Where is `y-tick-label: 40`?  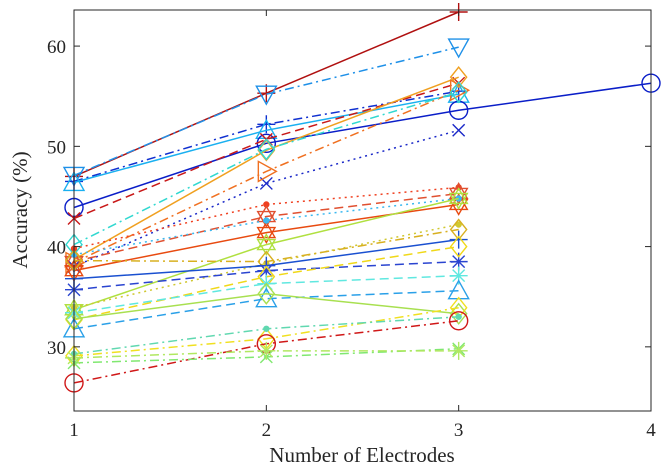 y-tick-label: 40 is located at coordinates (56, 248).